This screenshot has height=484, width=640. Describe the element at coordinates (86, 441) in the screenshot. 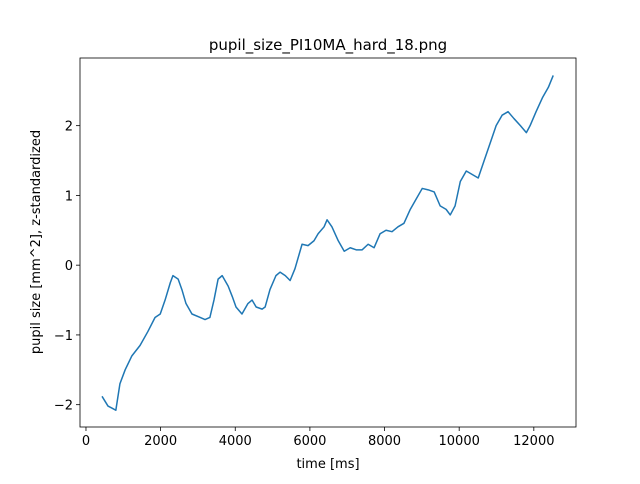

I see `x-tick-label: 0` at that location.